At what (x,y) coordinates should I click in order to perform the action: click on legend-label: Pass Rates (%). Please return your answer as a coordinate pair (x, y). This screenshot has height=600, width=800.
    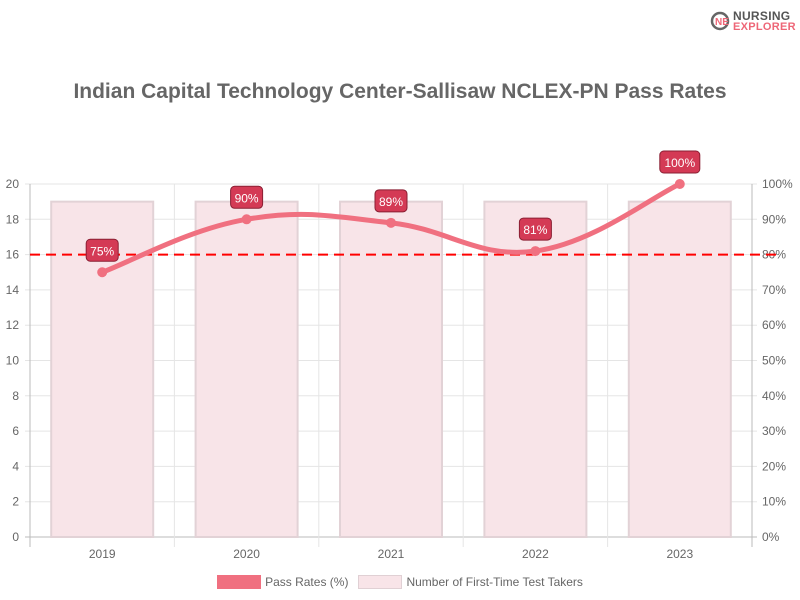
    Looking at the image, I should click on (307, 582).